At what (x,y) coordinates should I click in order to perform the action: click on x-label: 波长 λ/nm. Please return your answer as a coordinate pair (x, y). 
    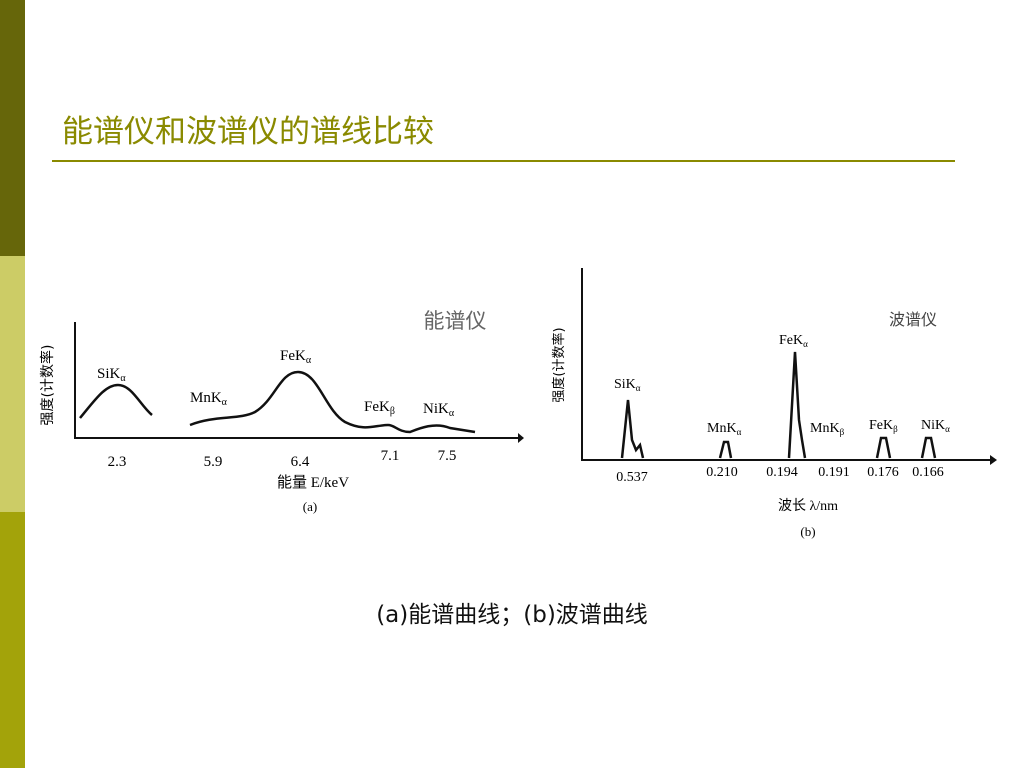
    Looking at the image, I should click on (808, 506).